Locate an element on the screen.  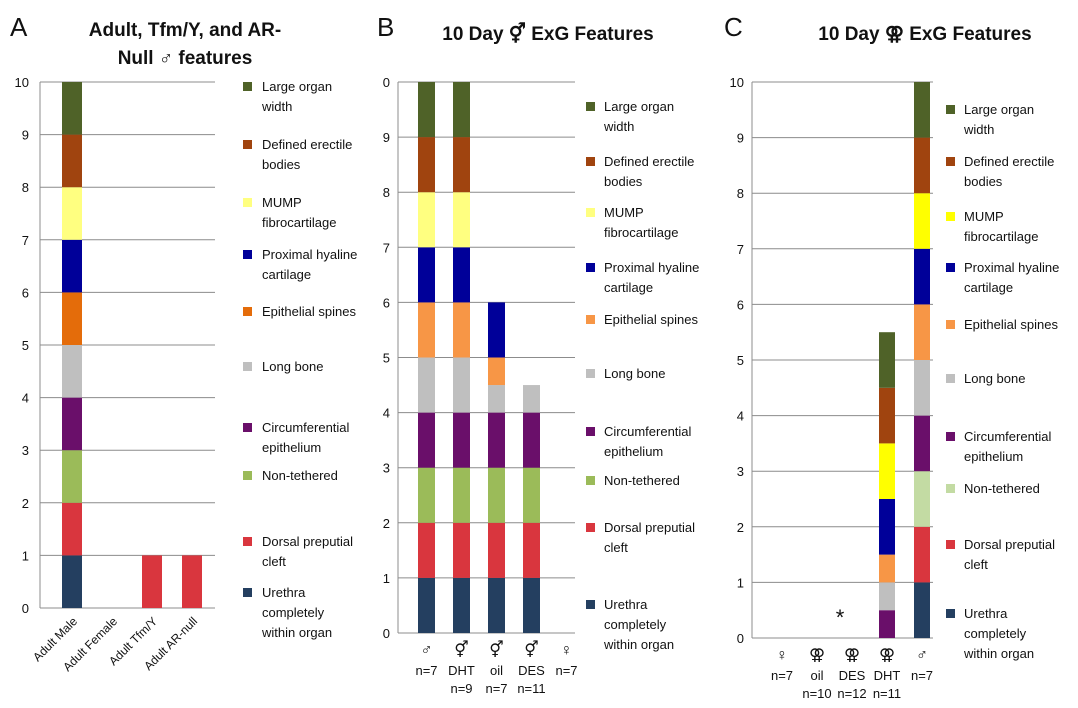
x-category-label: DHT is located at coordinates (461, 670).